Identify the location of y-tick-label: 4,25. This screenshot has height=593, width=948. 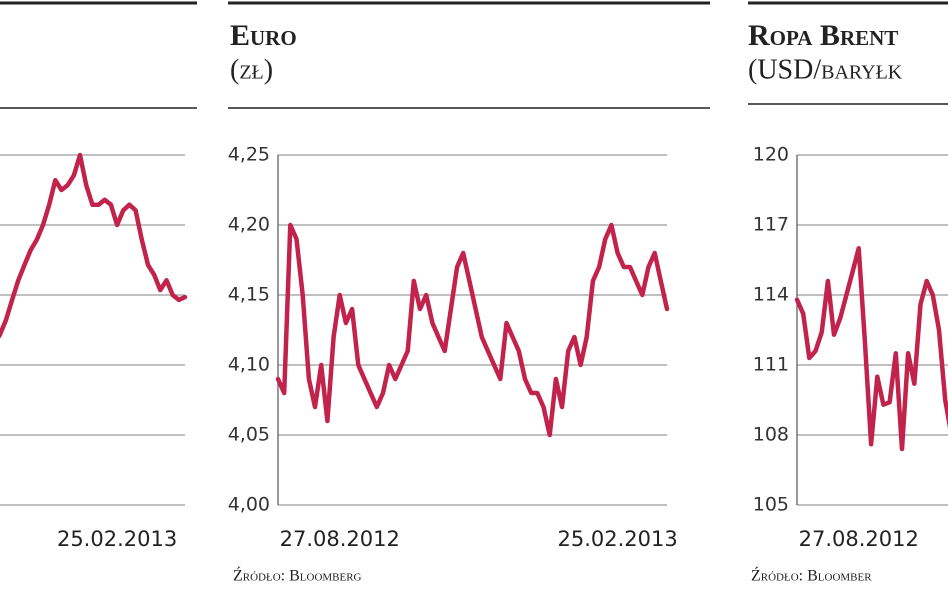
(249, 155).